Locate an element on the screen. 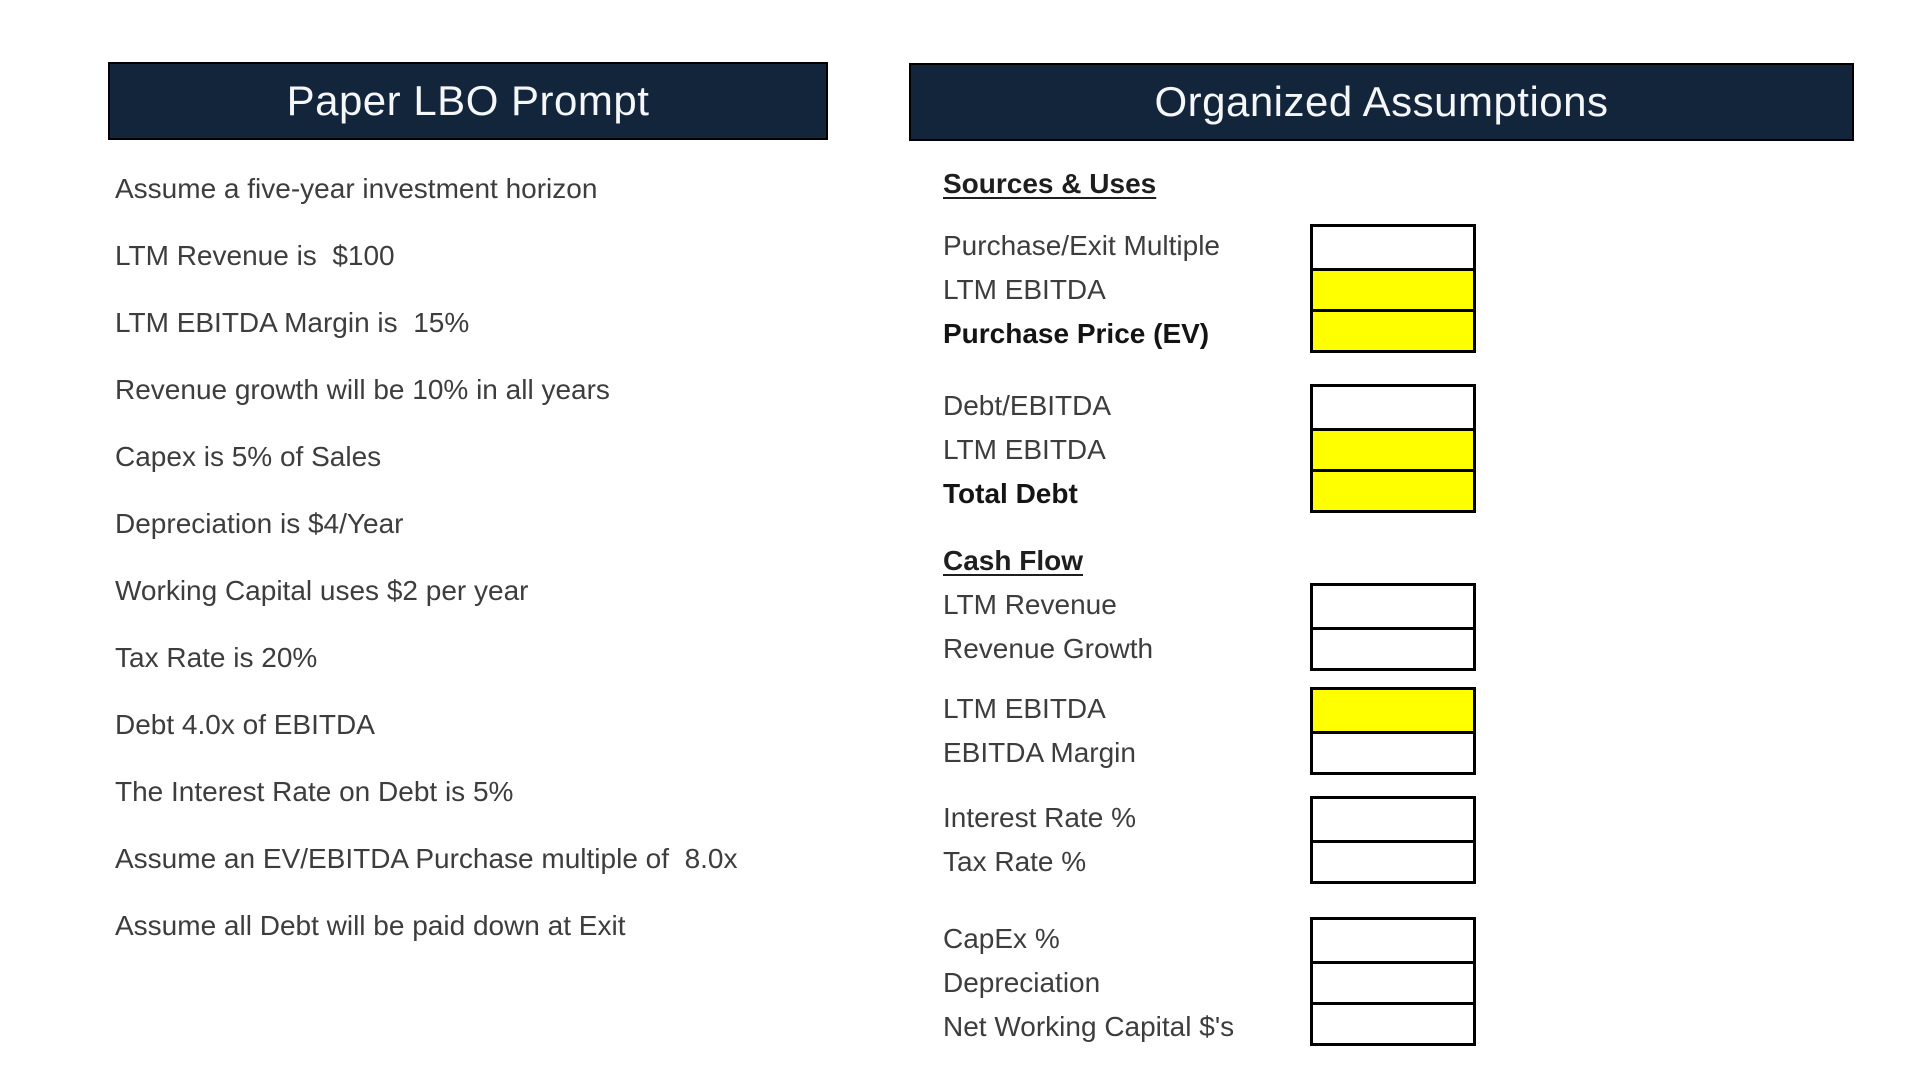  assumption-label: Depreciation is located at coordinates (1022, 982).